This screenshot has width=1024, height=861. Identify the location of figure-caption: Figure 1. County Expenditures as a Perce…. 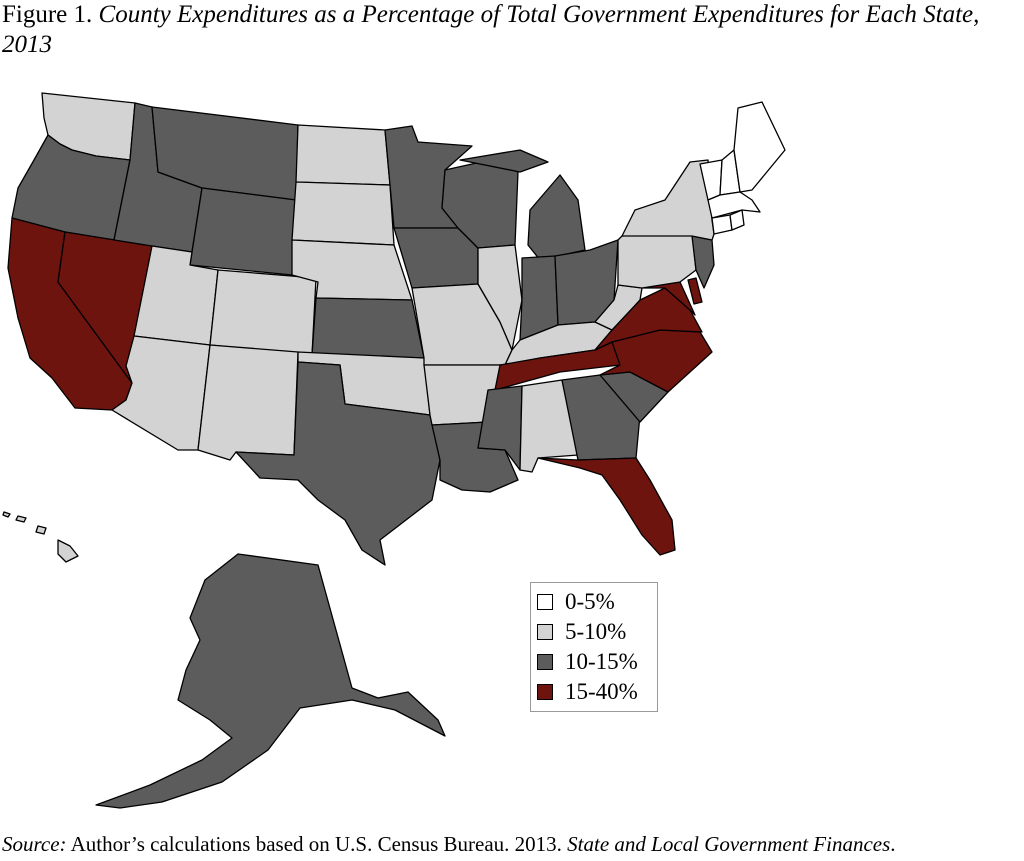
(507, 30).